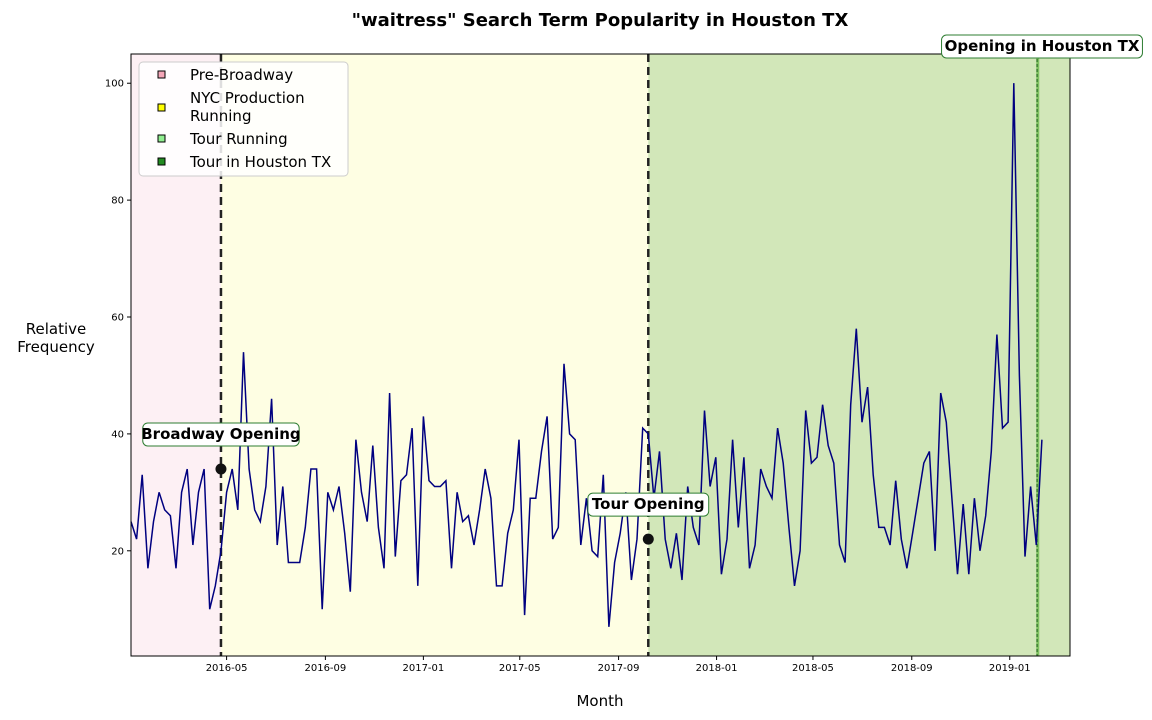 The width and height of the screenshot is (1152, 720). I want to click on x-tick-label-2017-09: 2017-09, so click(619, 668).